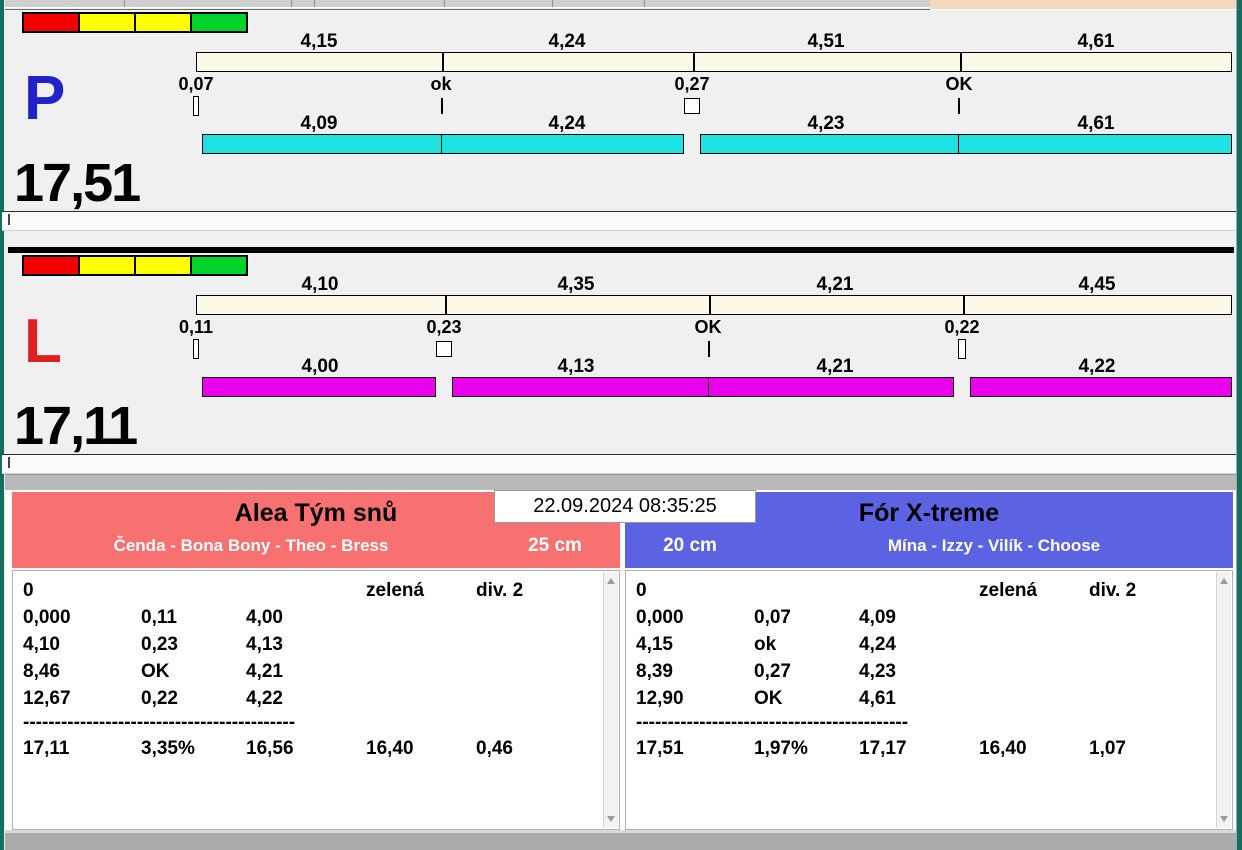 This screenshot has width=1242, height=850. I want to click on team-name: Fór X-treme, so click(929, 513).